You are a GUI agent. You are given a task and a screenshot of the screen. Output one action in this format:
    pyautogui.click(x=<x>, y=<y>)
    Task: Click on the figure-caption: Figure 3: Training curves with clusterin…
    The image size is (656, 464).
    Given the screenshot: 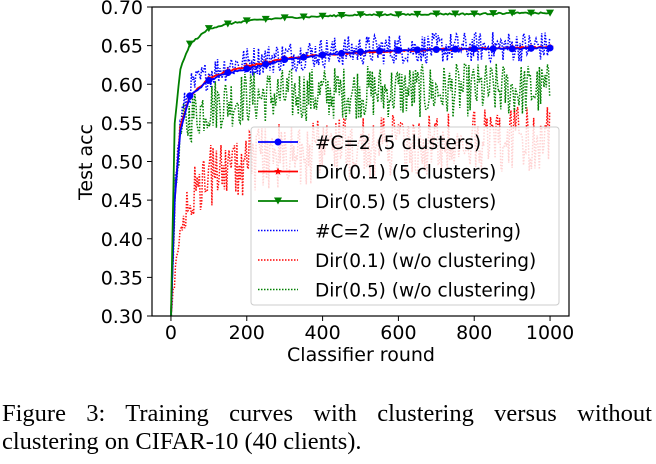 What is the action you would take?
    pyautogui.click(x=327, y=428)
    